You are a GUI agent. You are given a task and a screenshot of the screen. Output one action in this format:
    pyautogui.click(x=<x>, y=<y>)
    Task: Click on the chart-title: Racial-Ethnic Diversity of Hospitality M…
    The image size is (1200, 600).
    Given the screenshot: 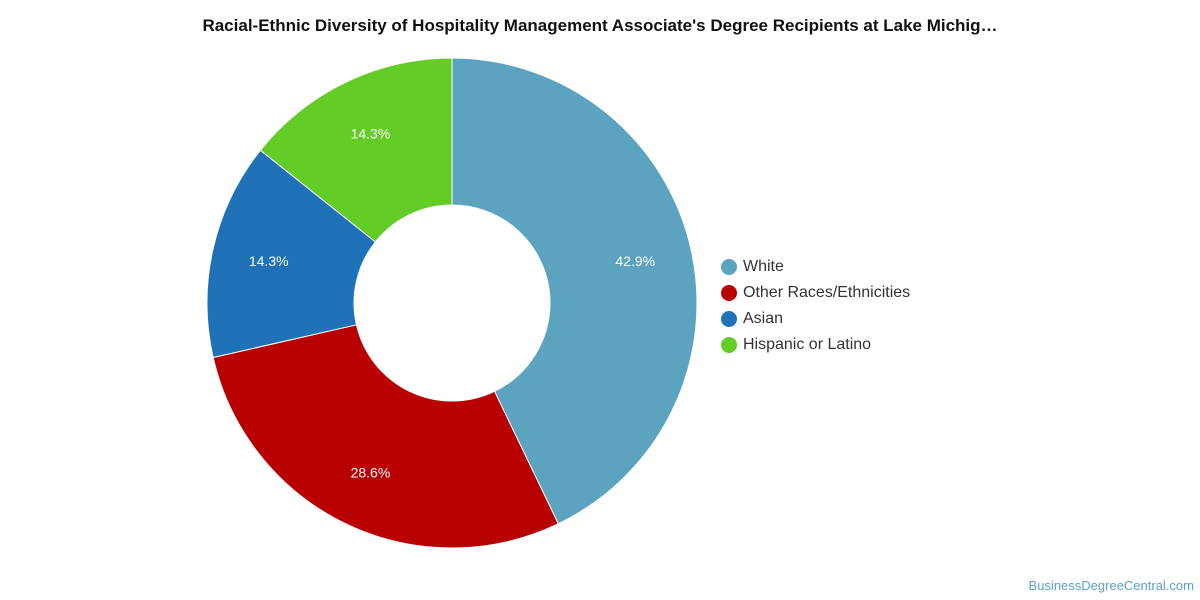 What is the action you would take?
    pyautogui.click(x=600, y=25)
    